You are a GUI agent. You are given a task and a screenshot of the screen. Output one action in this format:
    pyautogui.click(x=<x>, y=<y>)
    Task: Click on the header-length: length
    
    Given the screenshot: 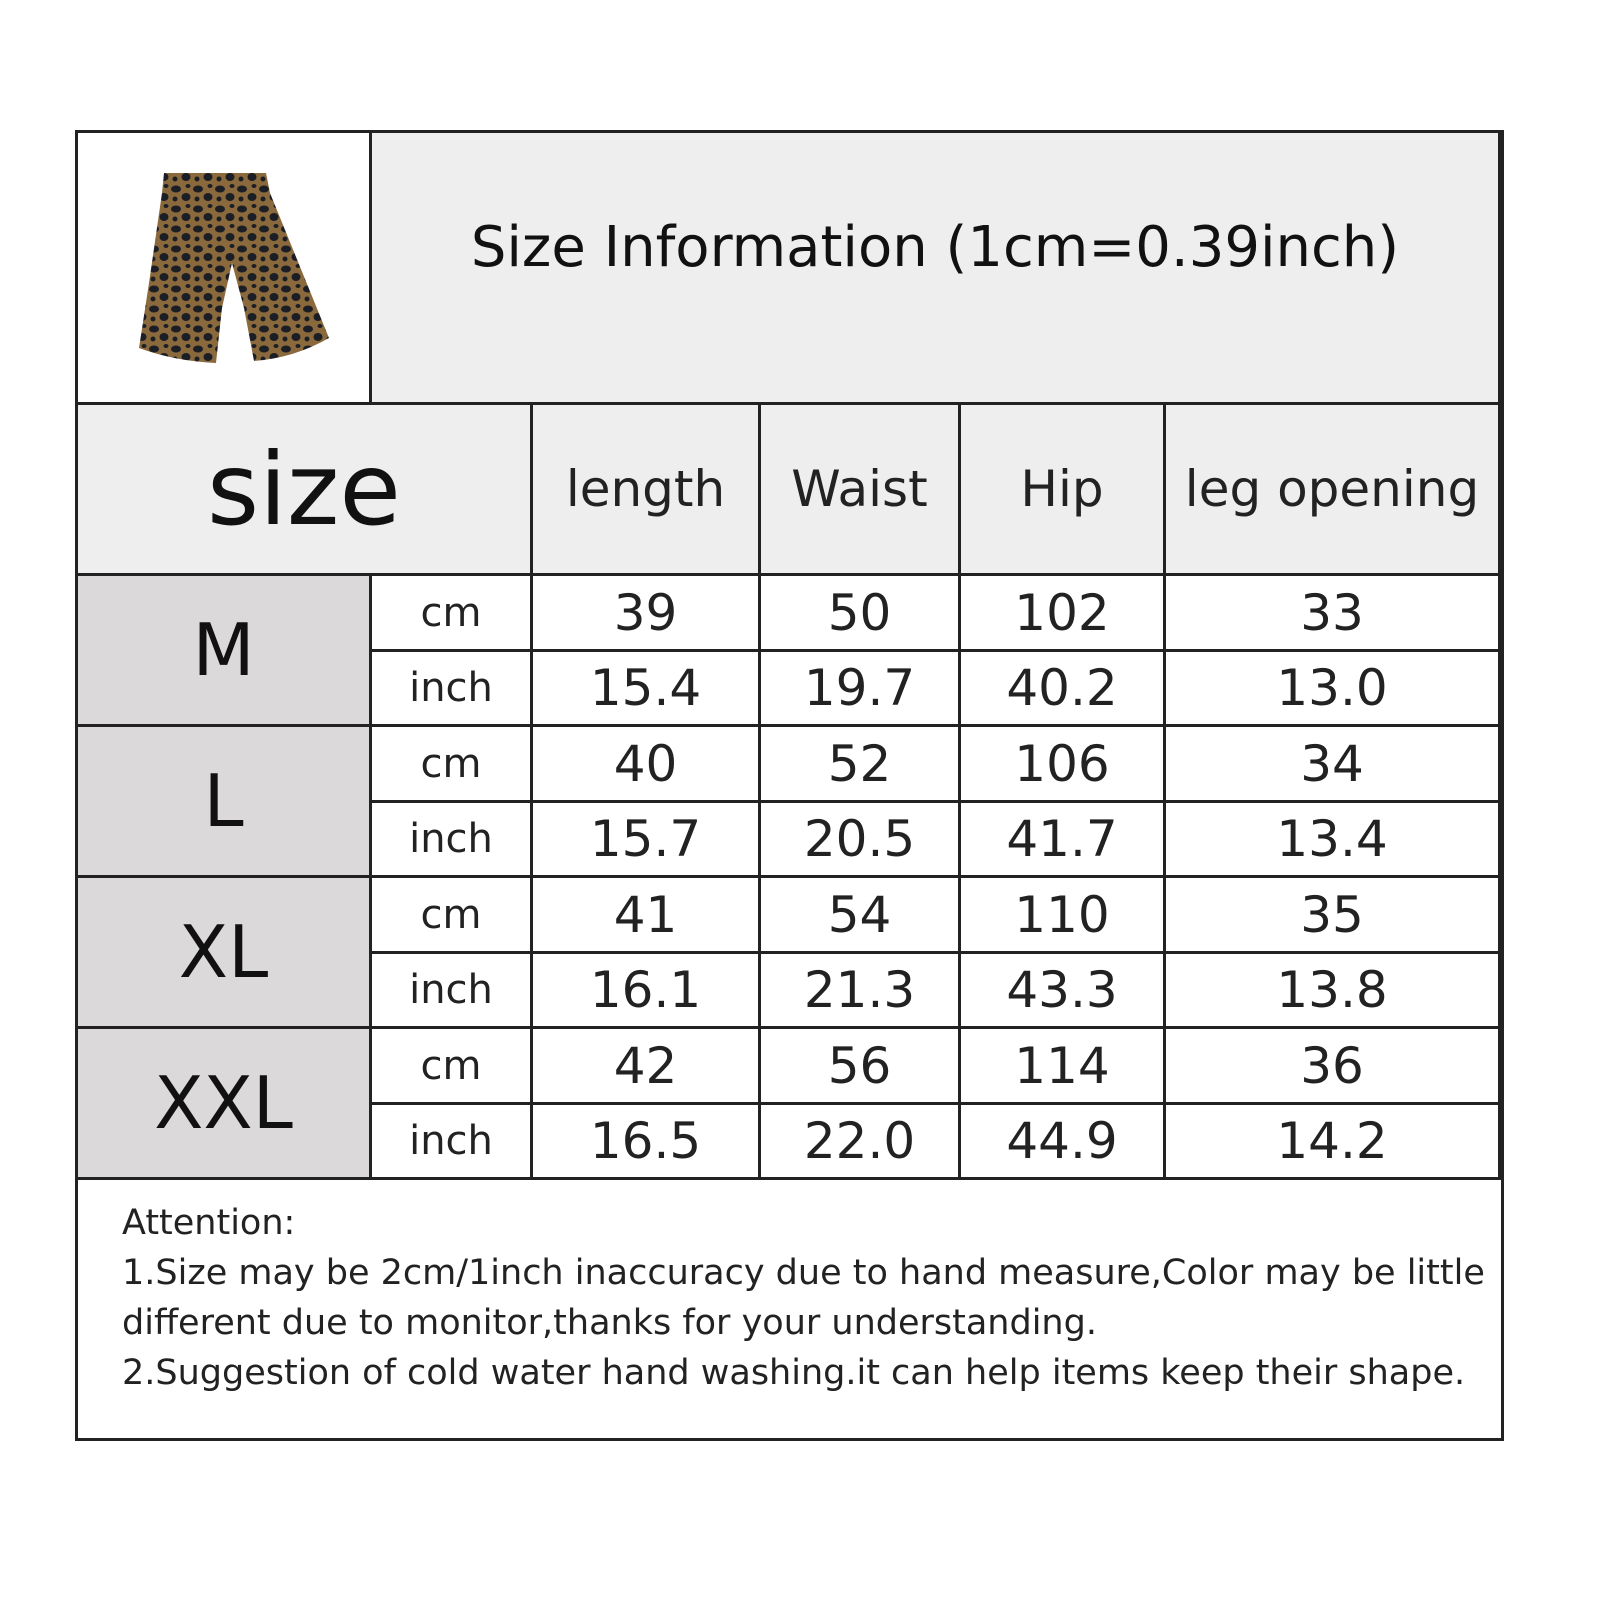 What is the action you would take?
    pyautogui.click(x=647, y=490)
    